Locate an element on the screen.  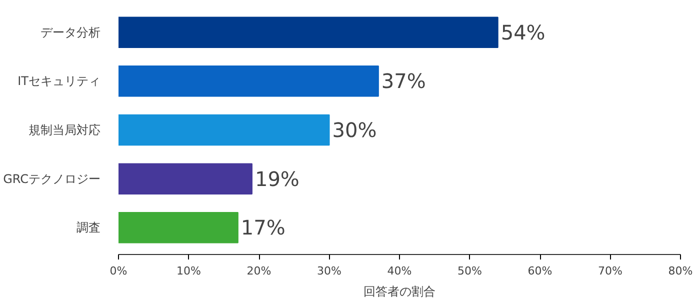
x-axis-title: 回答者の割合 is located at coordinates (400, 291).